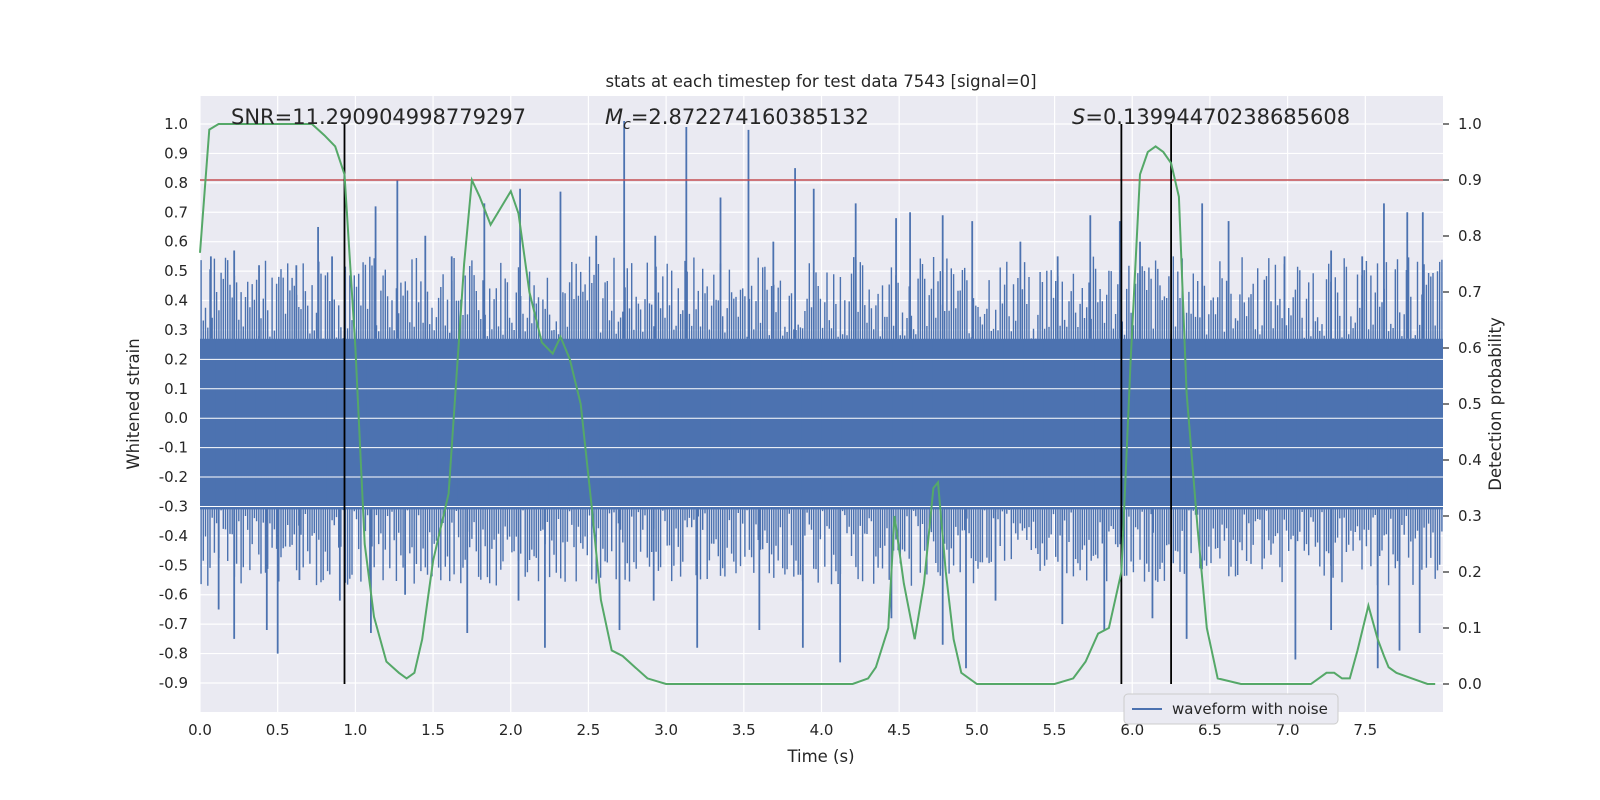 The height and width of the screenshot is (800, 1600). What do you see at coordinates (820, 756) in the screenshot?
I see `x-axis-label: Time (s)` at bounding box center [820, 756].